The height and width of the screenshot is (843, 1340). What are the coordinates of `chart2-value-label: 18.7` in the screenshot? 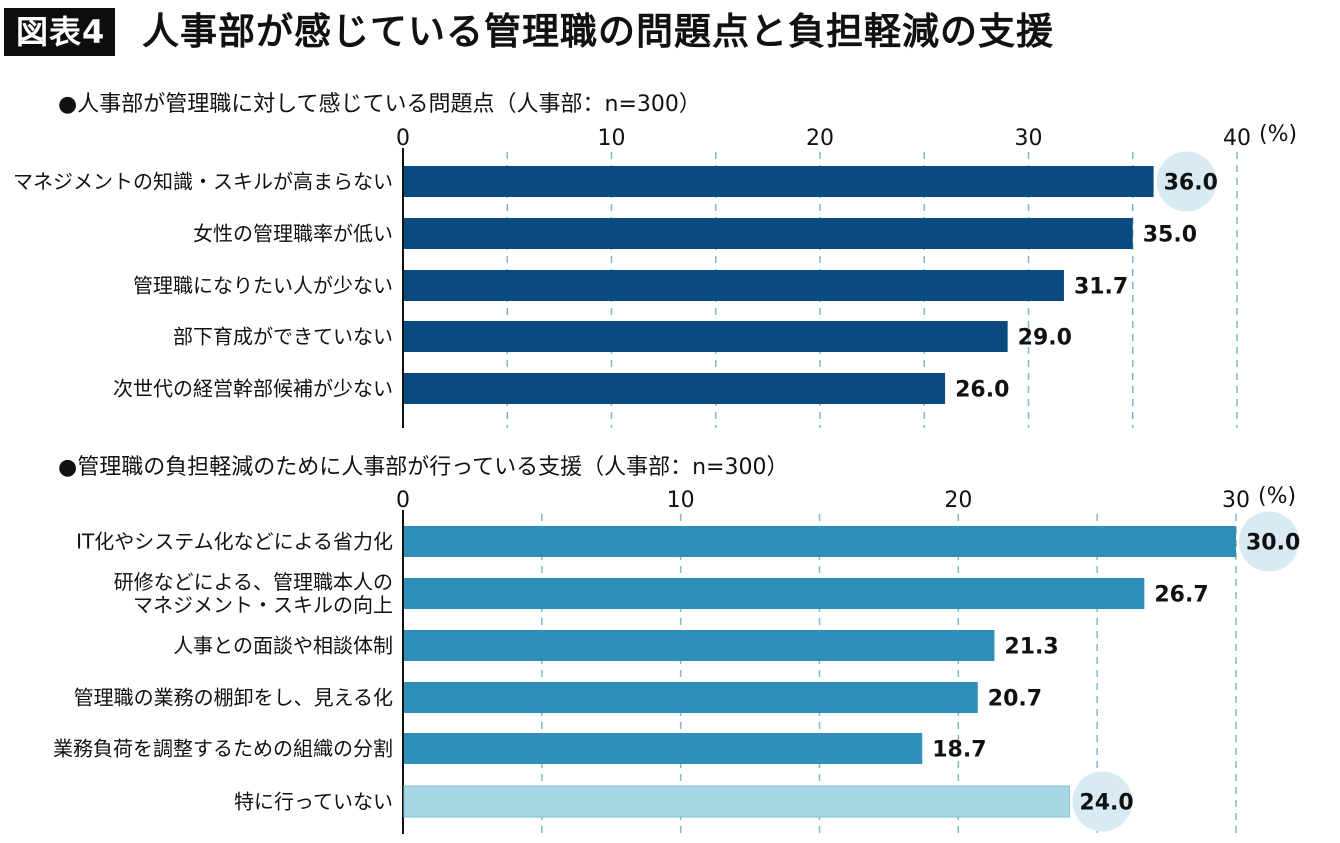 It's located at (959, 750).